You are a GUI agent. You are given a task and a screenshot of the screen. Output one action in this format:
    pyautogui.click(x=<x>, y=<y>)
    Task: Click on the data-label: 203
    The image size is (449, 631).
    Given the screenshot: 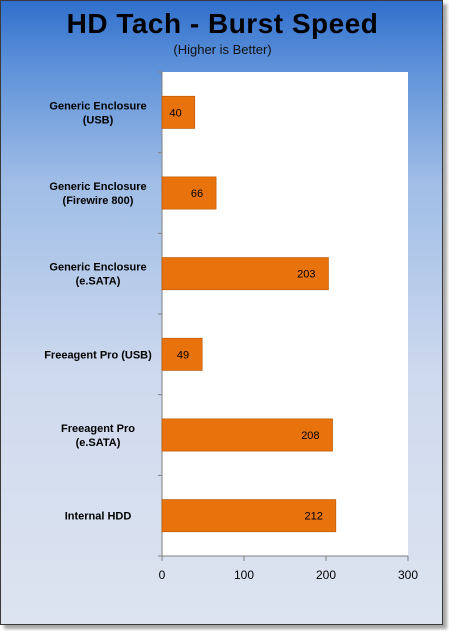 What is the action you would take?
    pyautogui.click(x=306, y=275)
    